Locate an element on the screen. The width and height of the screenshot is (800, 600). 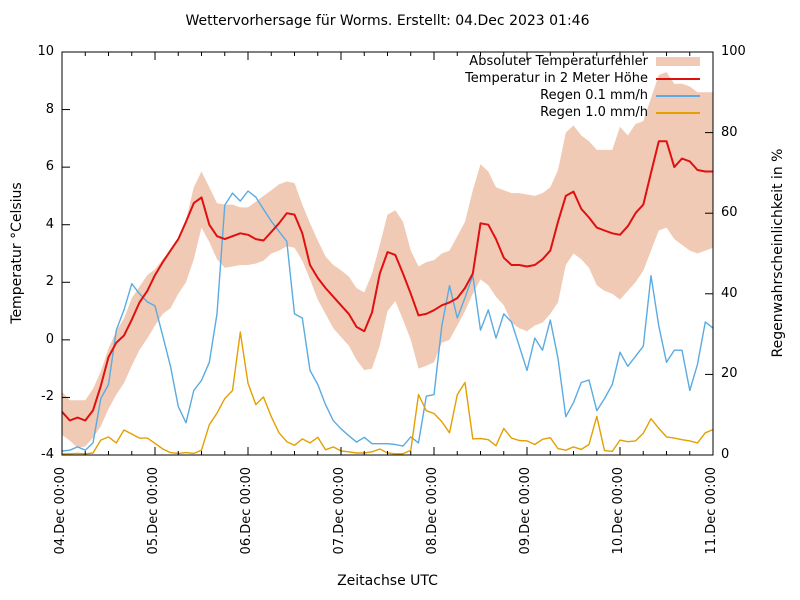
x-axis-label: Zeitachse UTC is located at coordinates (387, 581).